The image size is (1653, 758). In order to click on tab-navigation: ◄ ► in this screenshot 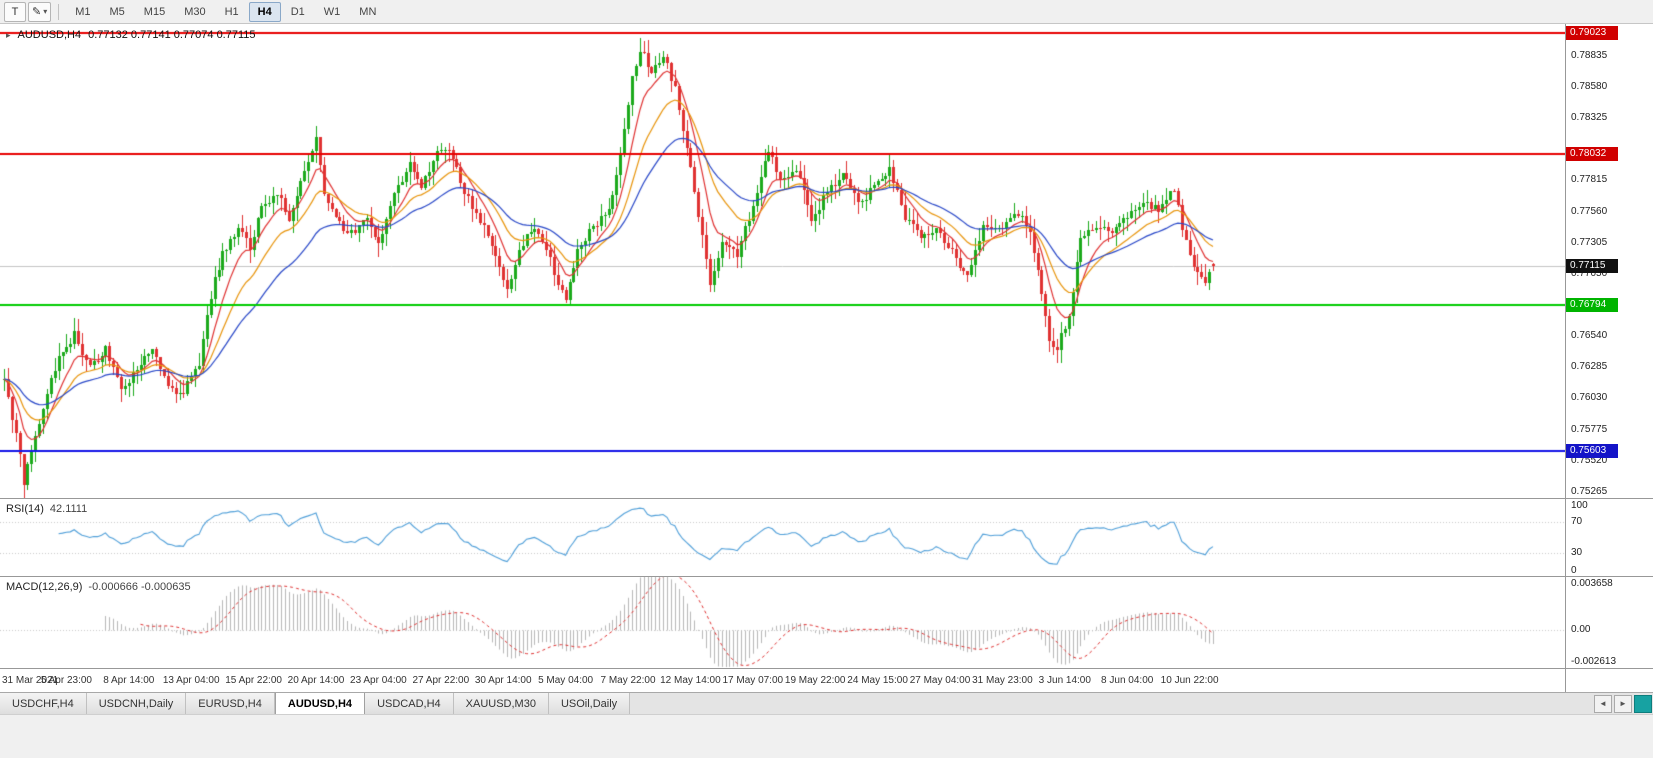, I will do `click(1623, 703)`.